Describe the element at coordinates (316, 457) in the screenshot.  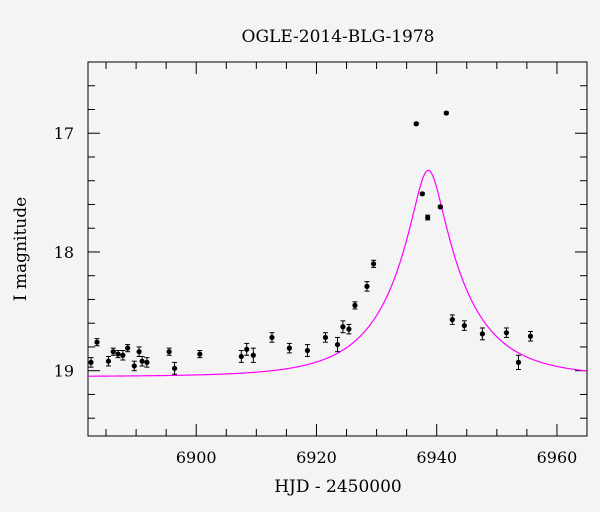
I see `x-tick-label: 6920` at that location.